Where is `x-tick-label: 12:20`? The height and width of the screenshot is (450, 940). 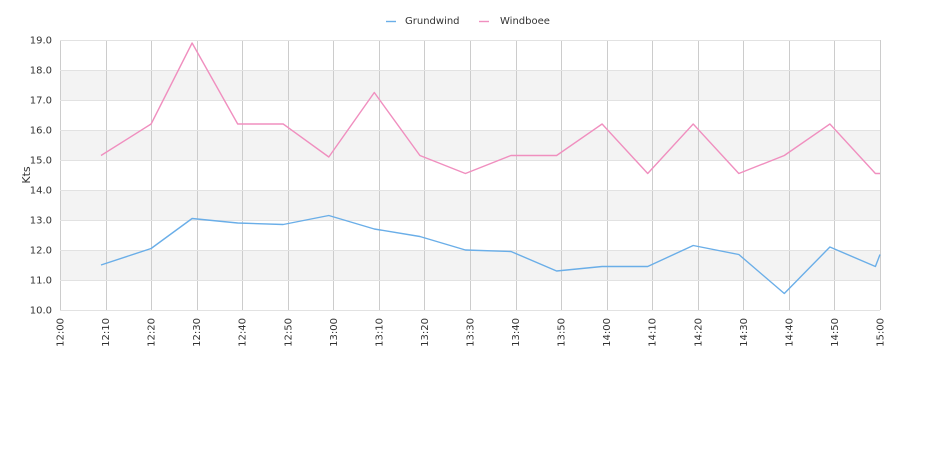 x-tick-label: 12:20 is located at coordinates (152, 332).